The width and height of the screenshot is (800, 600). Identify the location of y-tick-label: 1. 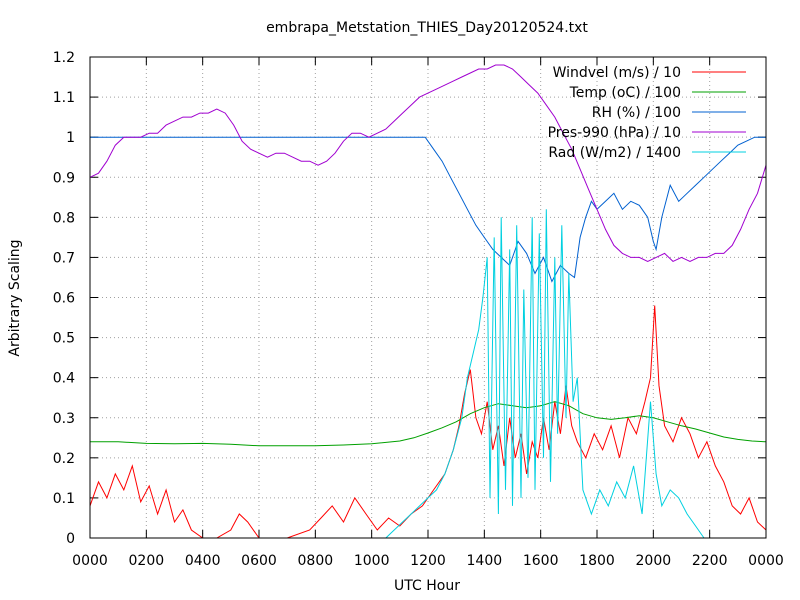
(70, 138).